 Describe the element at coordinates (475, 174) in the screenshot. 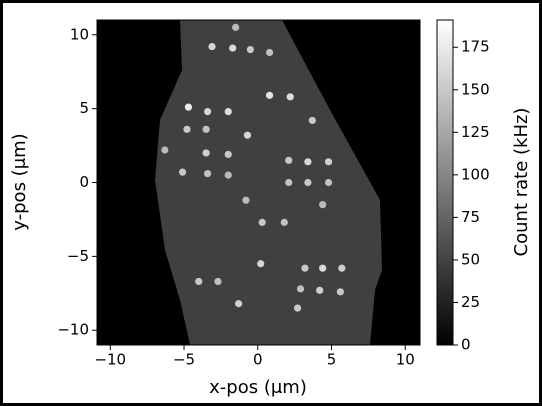

I see `colorbar-tick-label: 100` at that location.